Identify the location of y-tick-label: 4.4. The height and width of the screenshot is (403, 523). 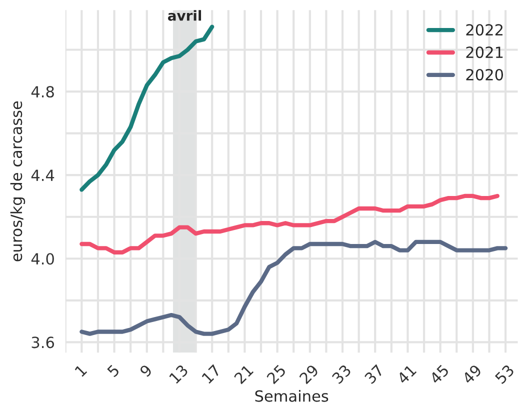
(42, 175).